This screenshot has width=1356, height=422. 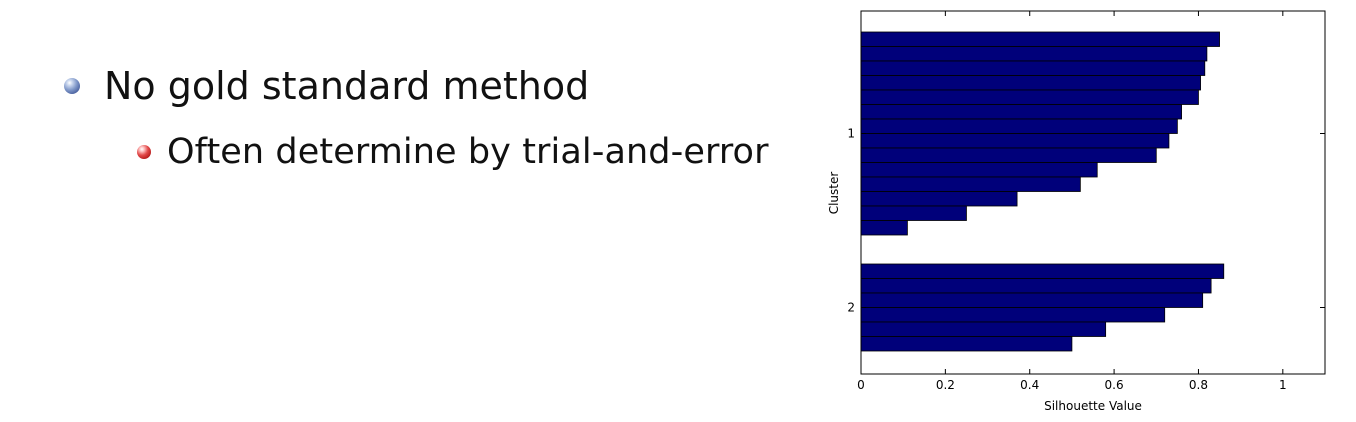 I want to click on bullet-level-1: No gold standard method, so click(x=326, y=86).